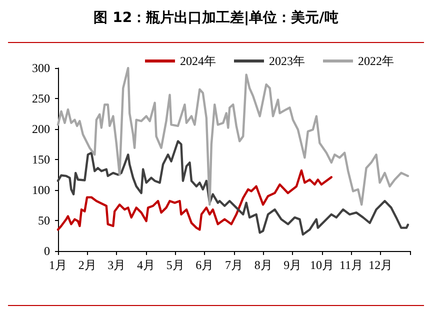 The height and width of the screenshot is (332, 432). I want to click on y-tick-label: 100, so click(41, 190).